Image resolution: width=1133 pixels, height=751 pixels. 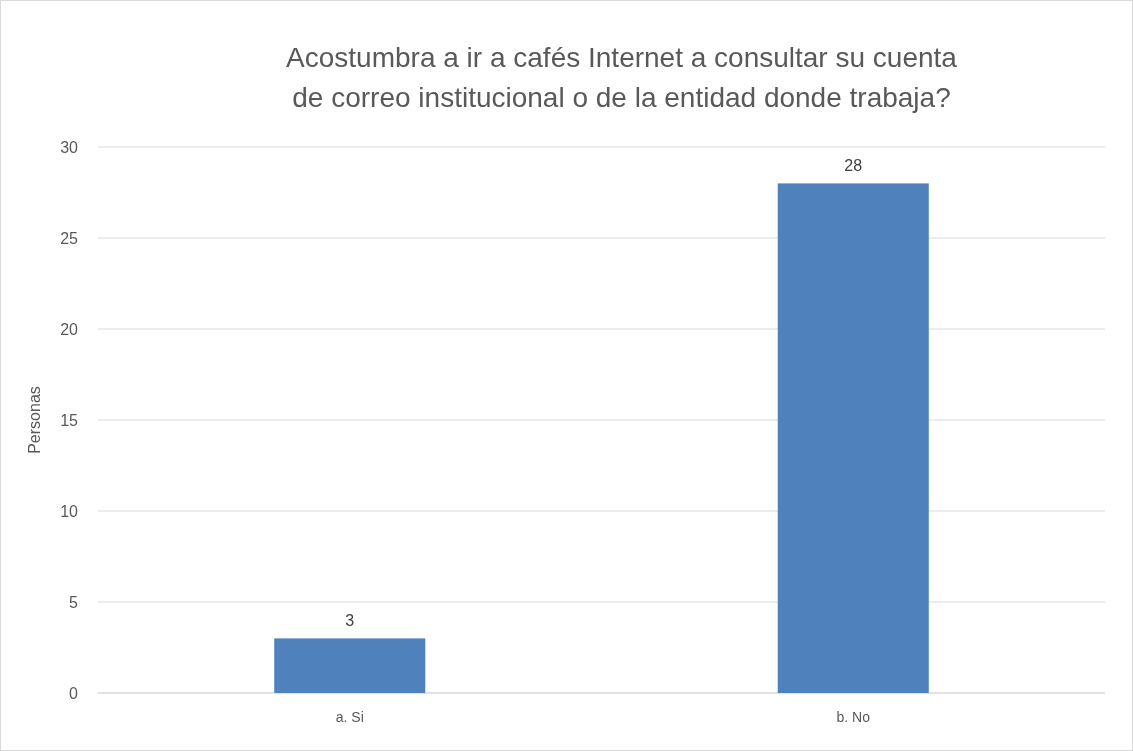 I want to click on data-label: 28, so click(x=853, y=166).